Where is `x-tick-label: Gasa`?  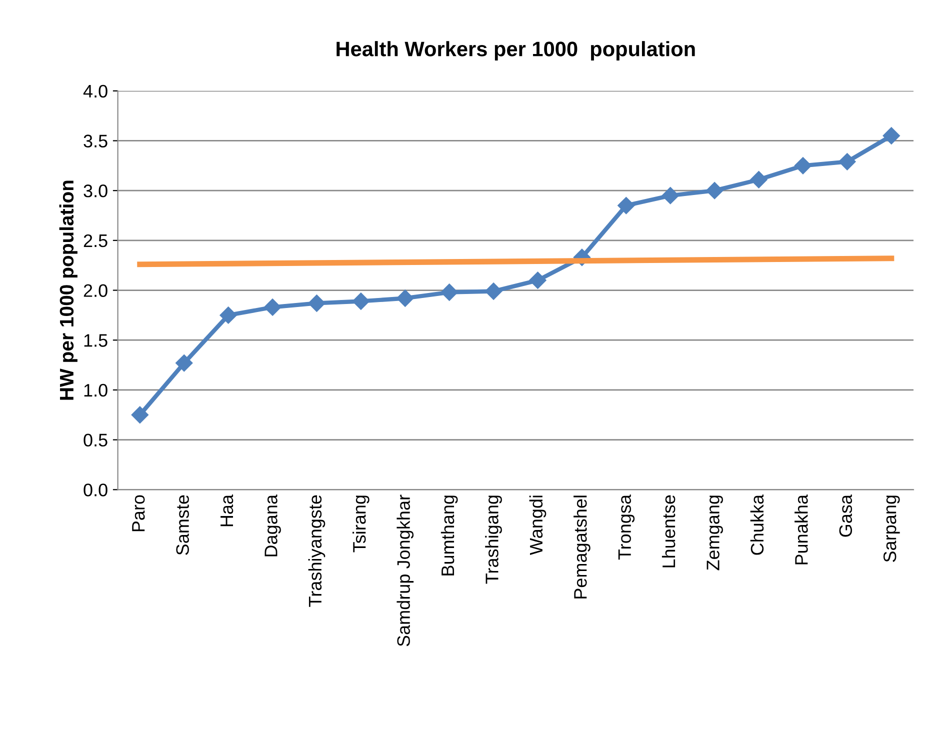
x-tick-label: Gasa is located at coordinates (845, 515).